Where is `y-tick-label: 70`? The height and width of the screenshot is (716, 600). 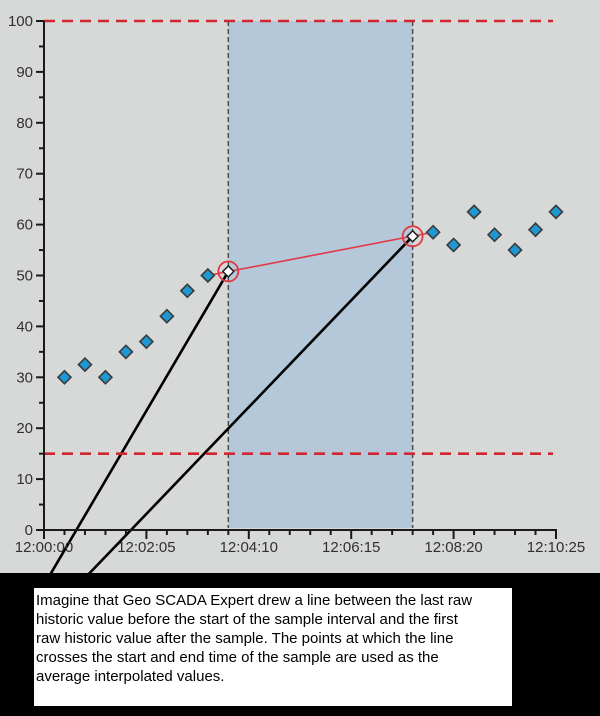
y-tick-label: 70 is located at coordinates (24, 174).